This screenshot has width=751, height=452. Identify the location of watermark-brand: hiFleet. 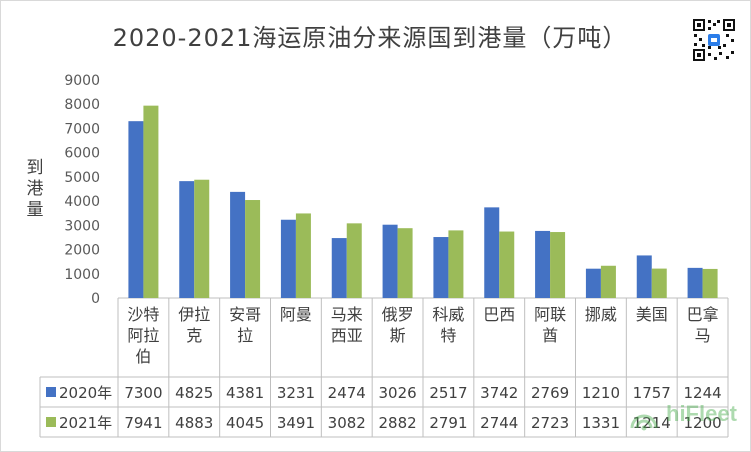
(701, 413).